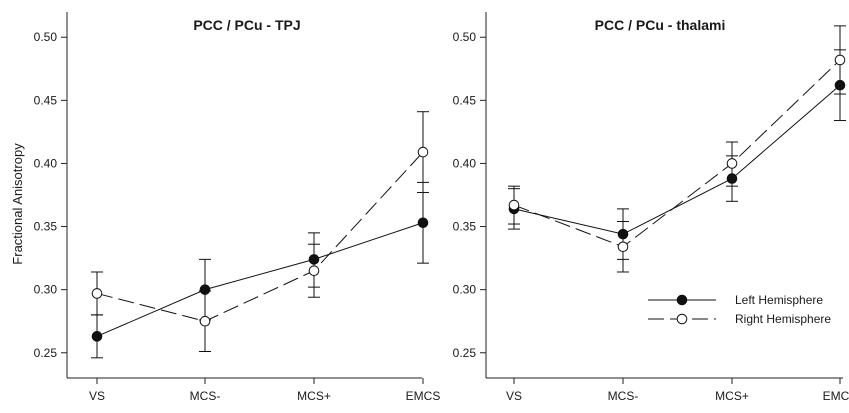 This screenshot has height=413, width=849. What do you see at coordinates (779, 300) in the screenshot?
I see `legend-label: Left Hemisphere` at bounding box center [779, 300].